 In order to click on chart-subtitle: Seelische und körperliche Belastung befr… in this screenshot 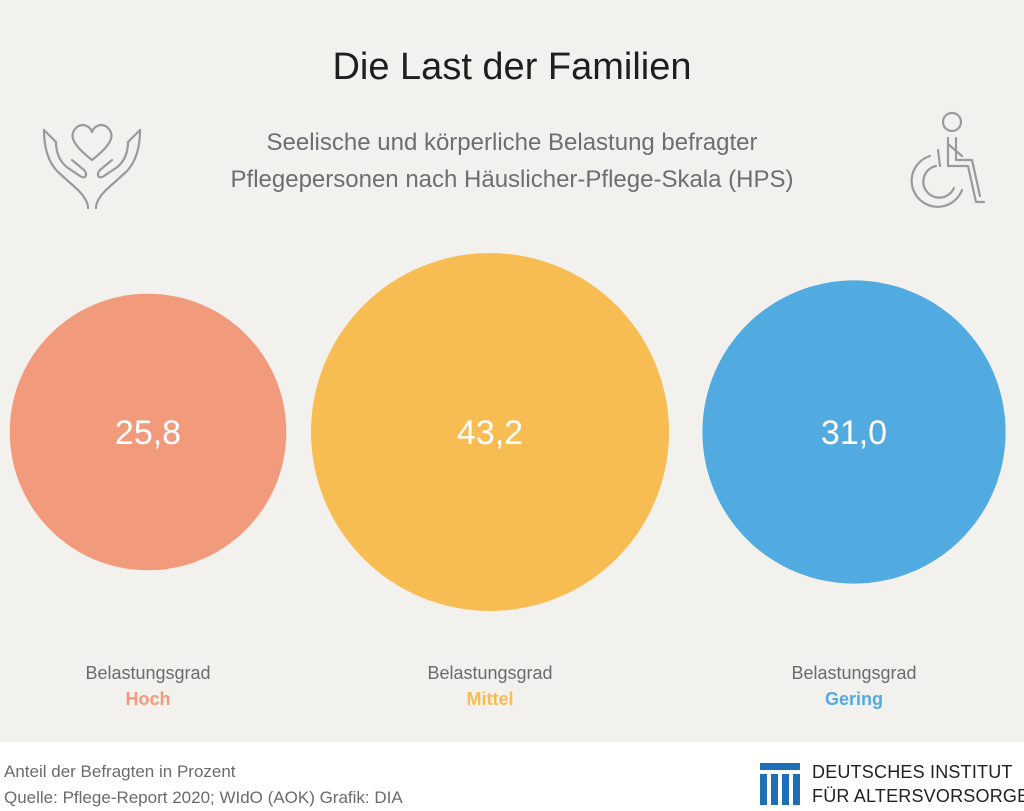, I will do `click(512, 161)`.